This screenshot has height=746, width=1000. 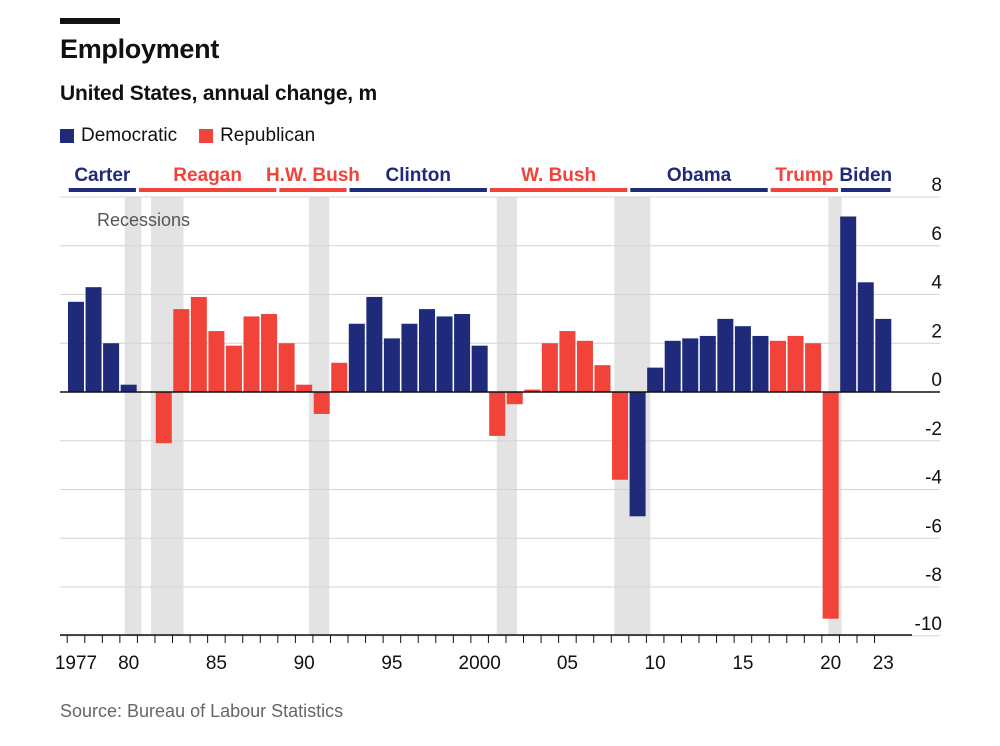 What do you see at coordinates (549, 367) in the screenshot?
I see `bar-2004` at bounding box center [549, 367].